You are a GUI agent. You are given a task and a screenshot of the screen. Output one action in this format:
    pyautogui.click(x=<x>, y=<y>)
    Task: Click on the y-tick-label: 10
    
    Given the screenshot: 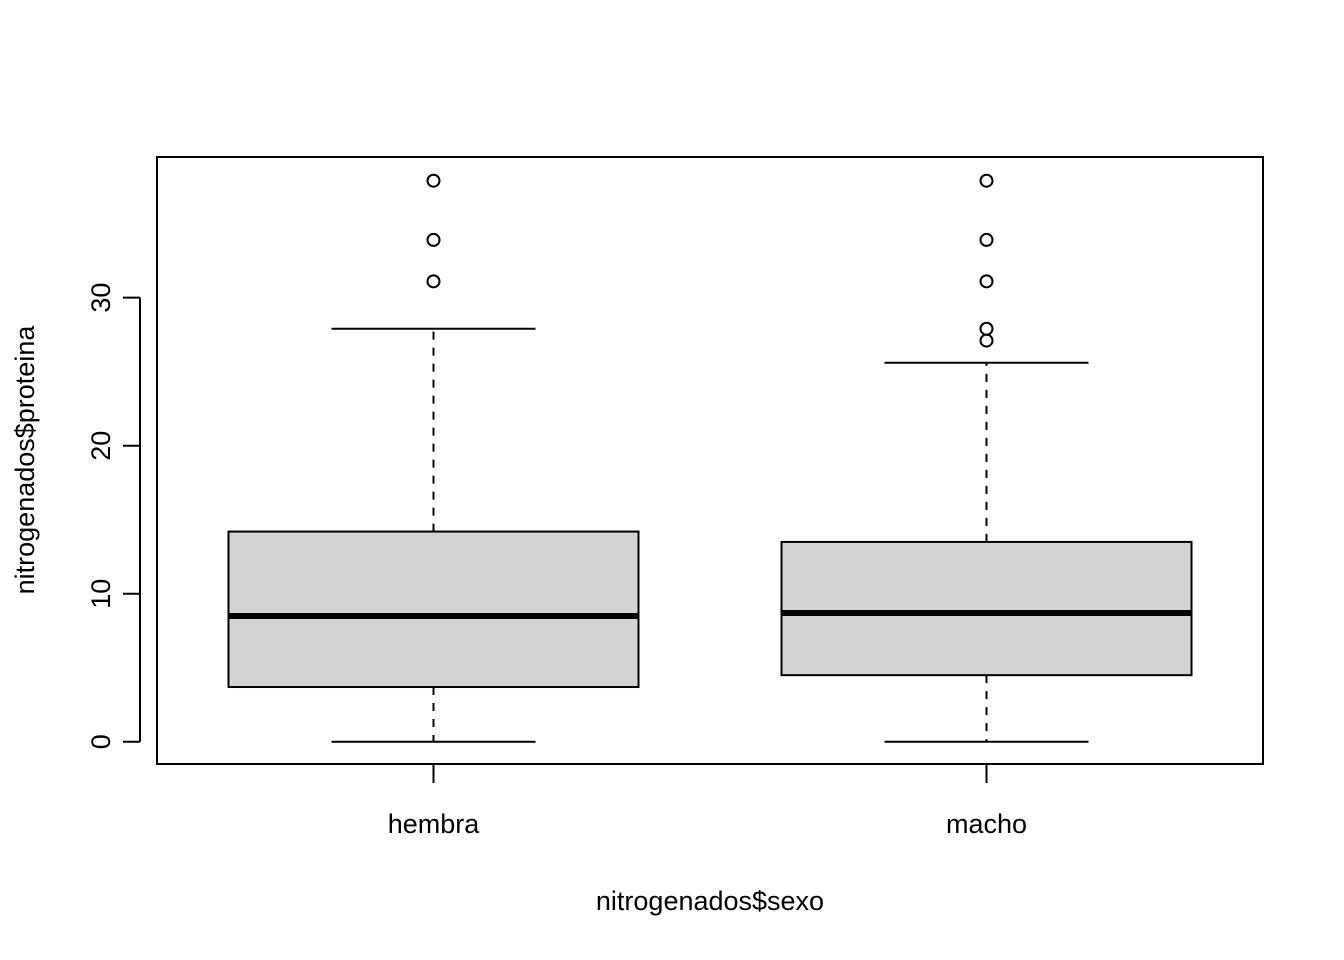 What is the action you would take?
    pyautogui.click(x=101, y=594)
    